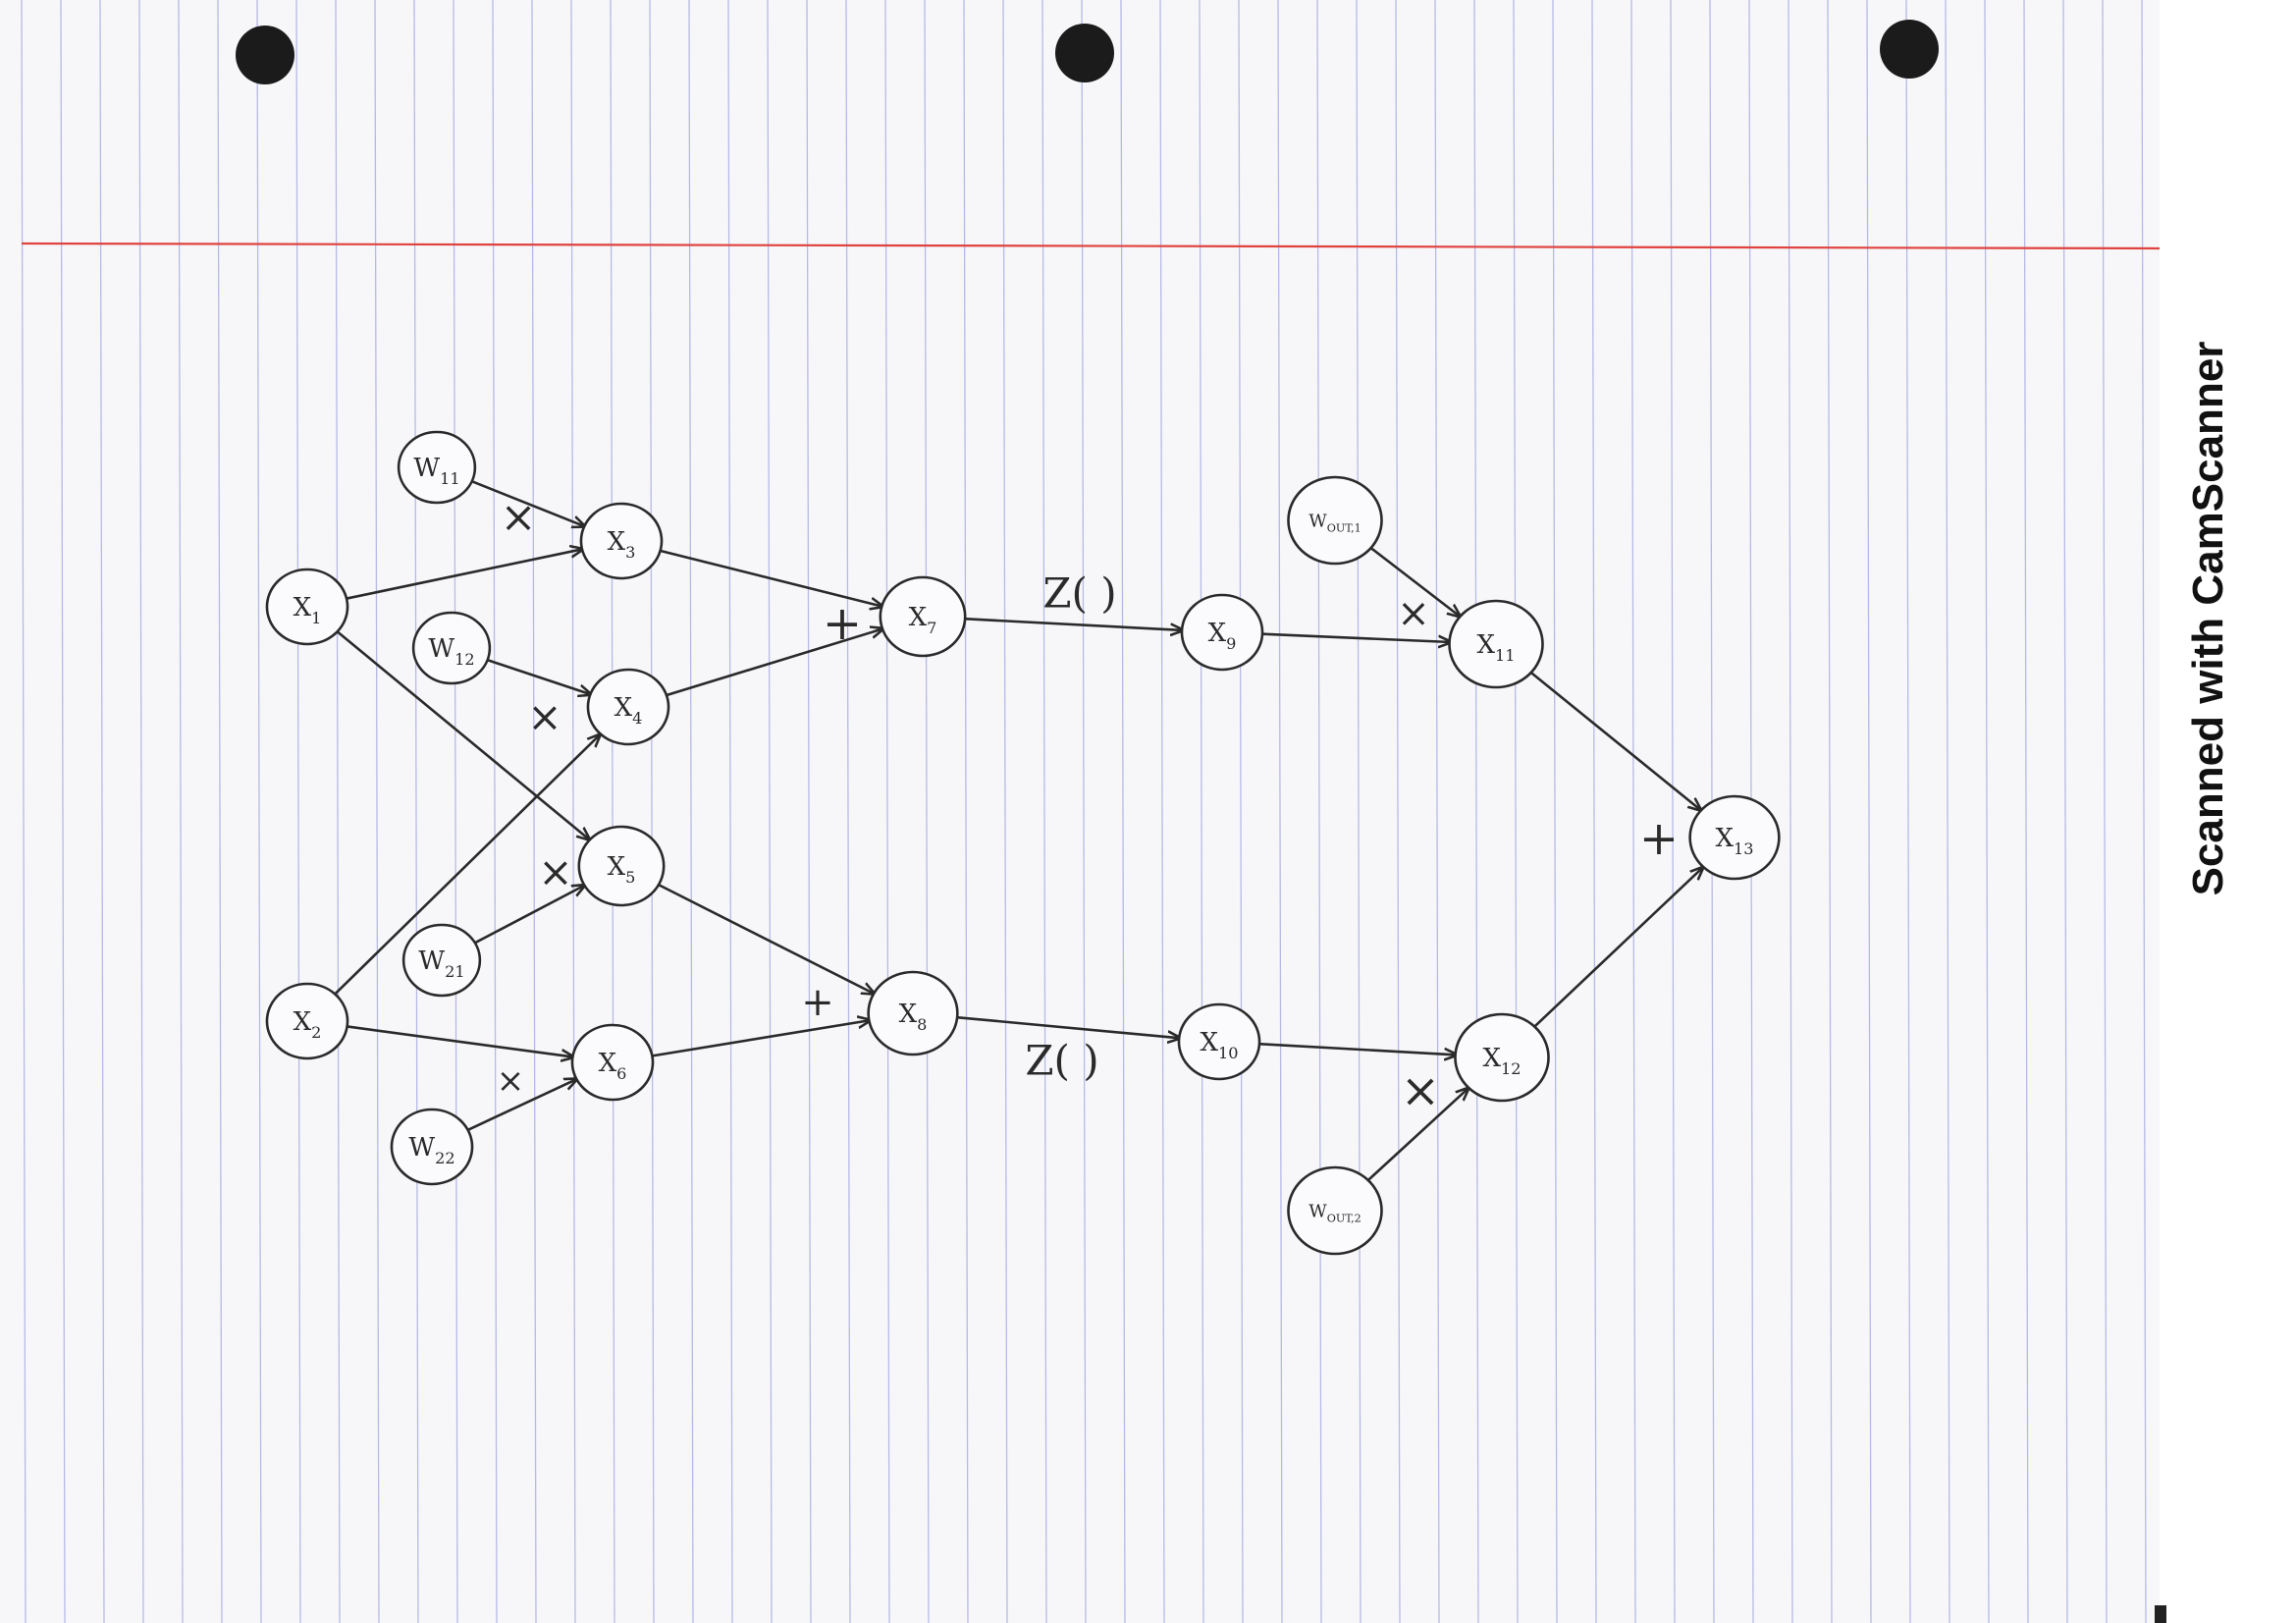  Describe the element at coordinates (1344, 1219) in the screenshot. I see `node-label-subscript: OUT,2` at that location.